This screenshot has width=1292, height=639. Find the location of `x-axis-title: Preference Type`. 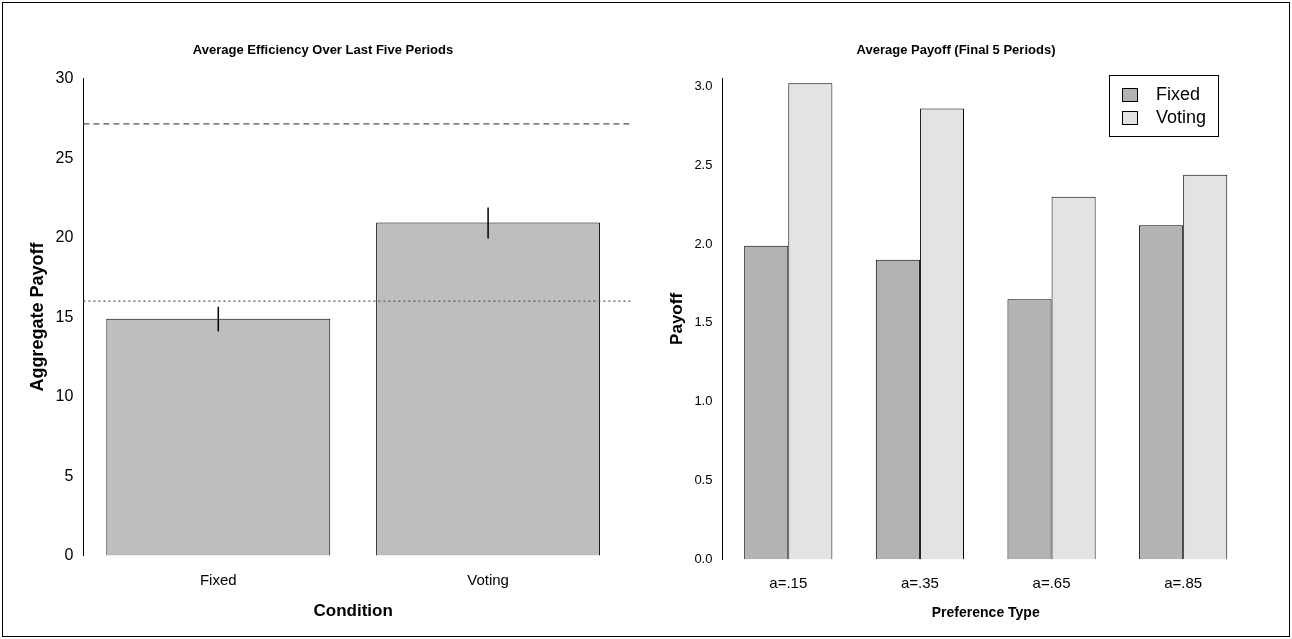

x-axis-title: Preference Type is located at coordinates (985, 612).